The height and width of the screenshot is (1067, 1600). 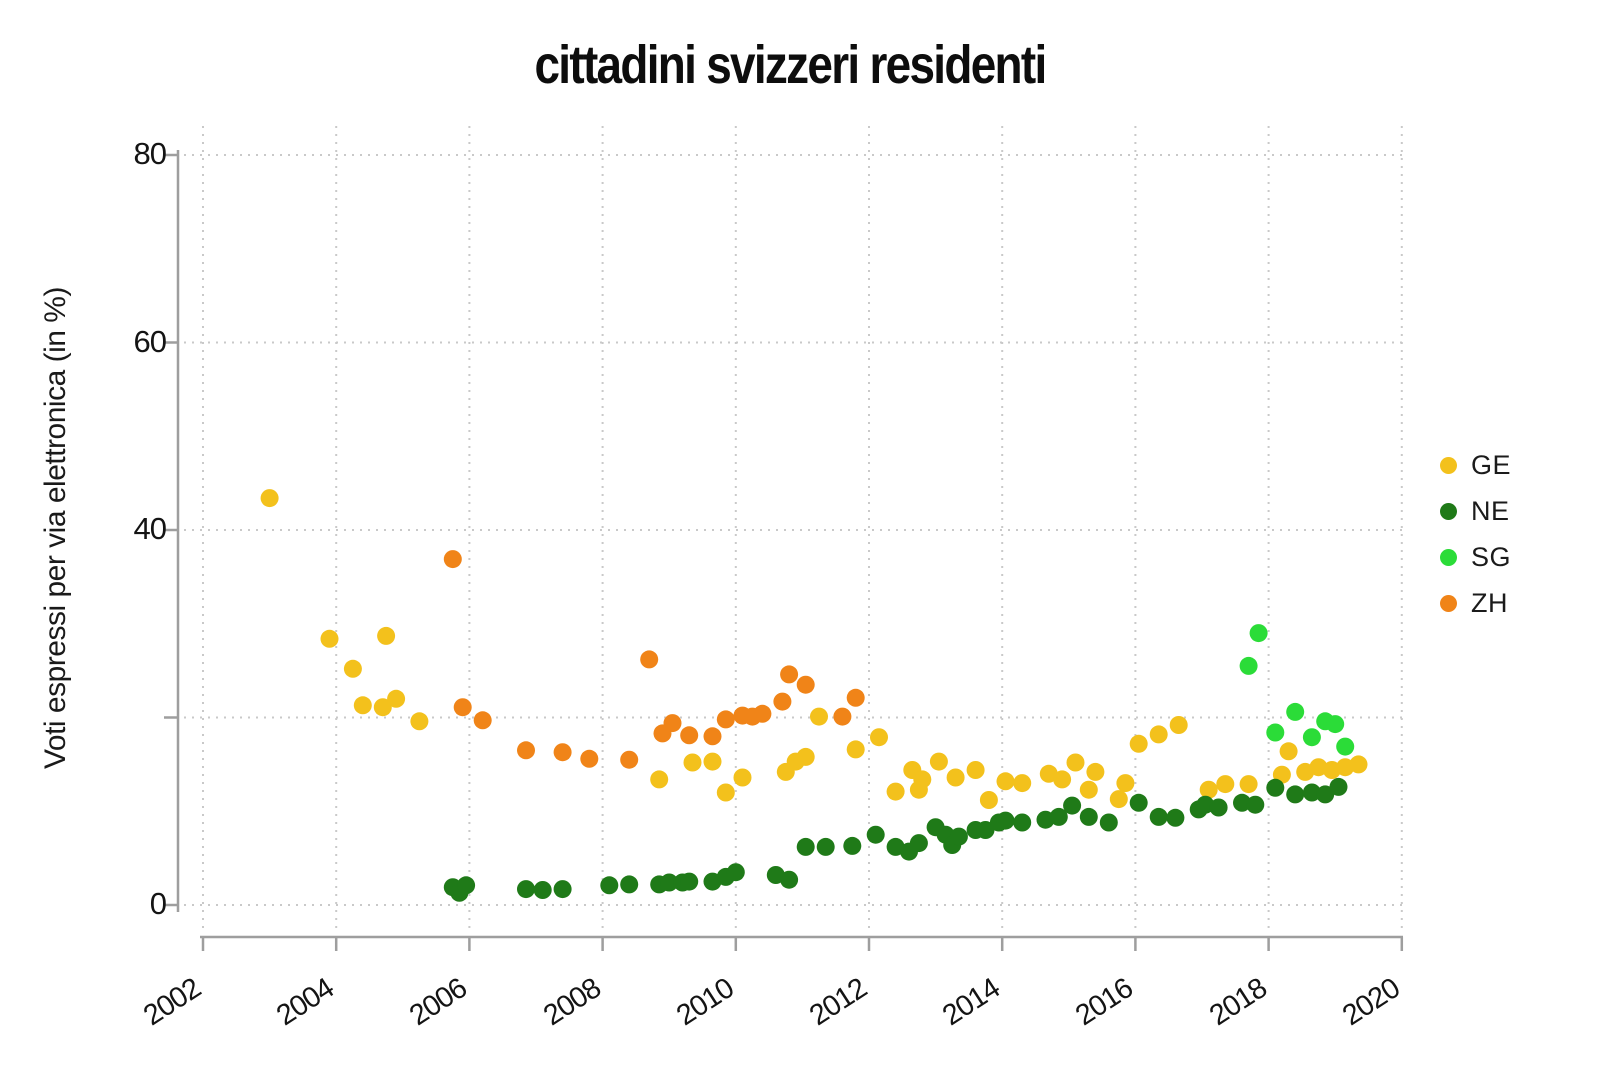 What do you see at coordinates (790, 65) in the screenshot?
I see `chart-title: cittadini svizzeri residenti` at bounding box center [790, 65].